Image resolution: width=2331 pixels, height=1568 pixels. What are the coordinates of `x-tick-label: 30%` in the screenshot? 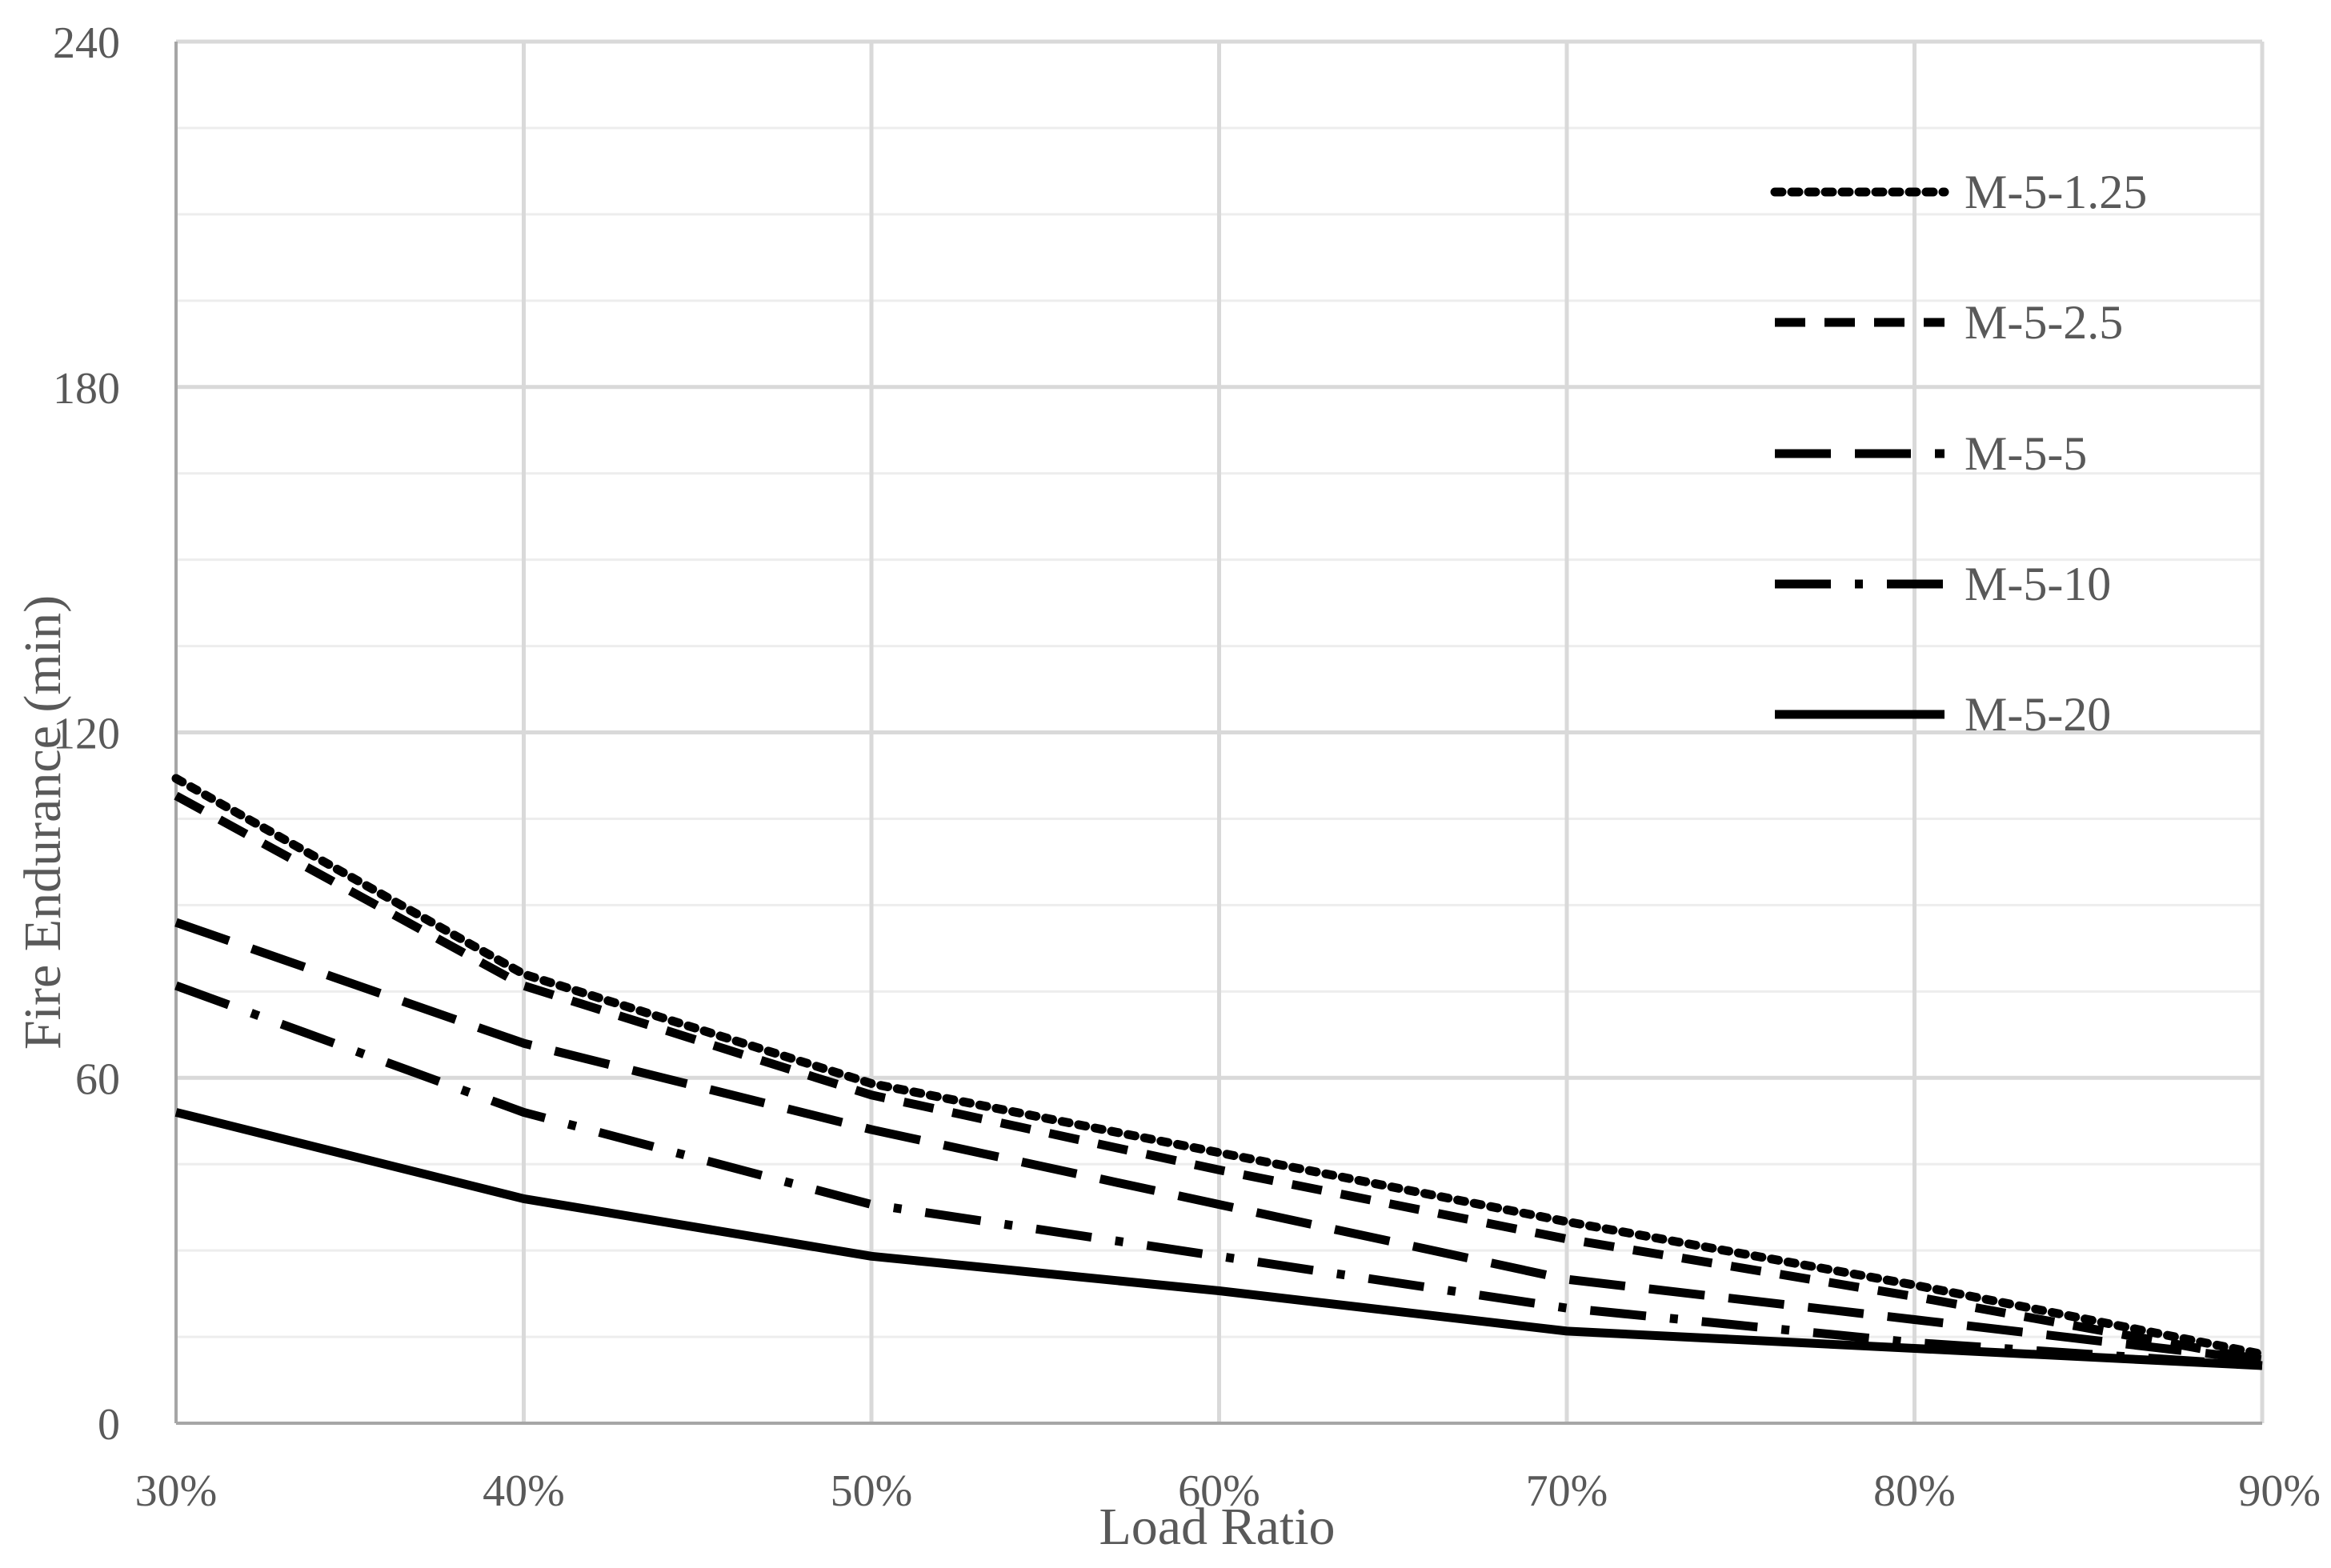 It's located at (176, 1491).